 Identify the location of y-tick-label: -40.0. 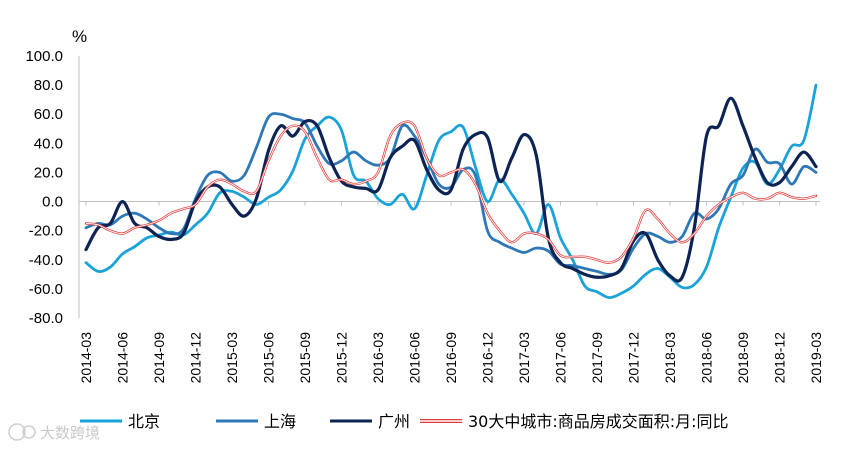
(46, 260).